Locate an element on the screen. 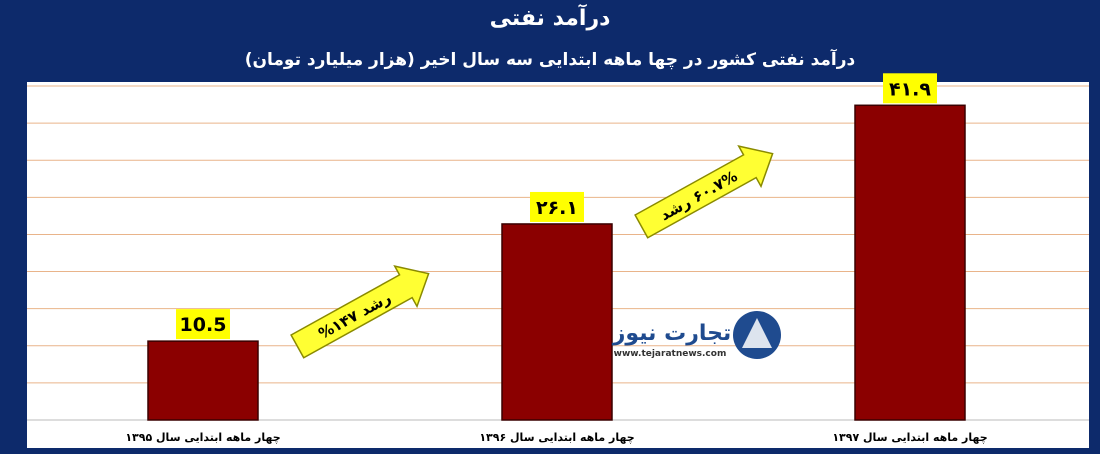 The height and width of the screenshot is (454, 1100). data-label: 10.5 is located at coordinates (203, 325).